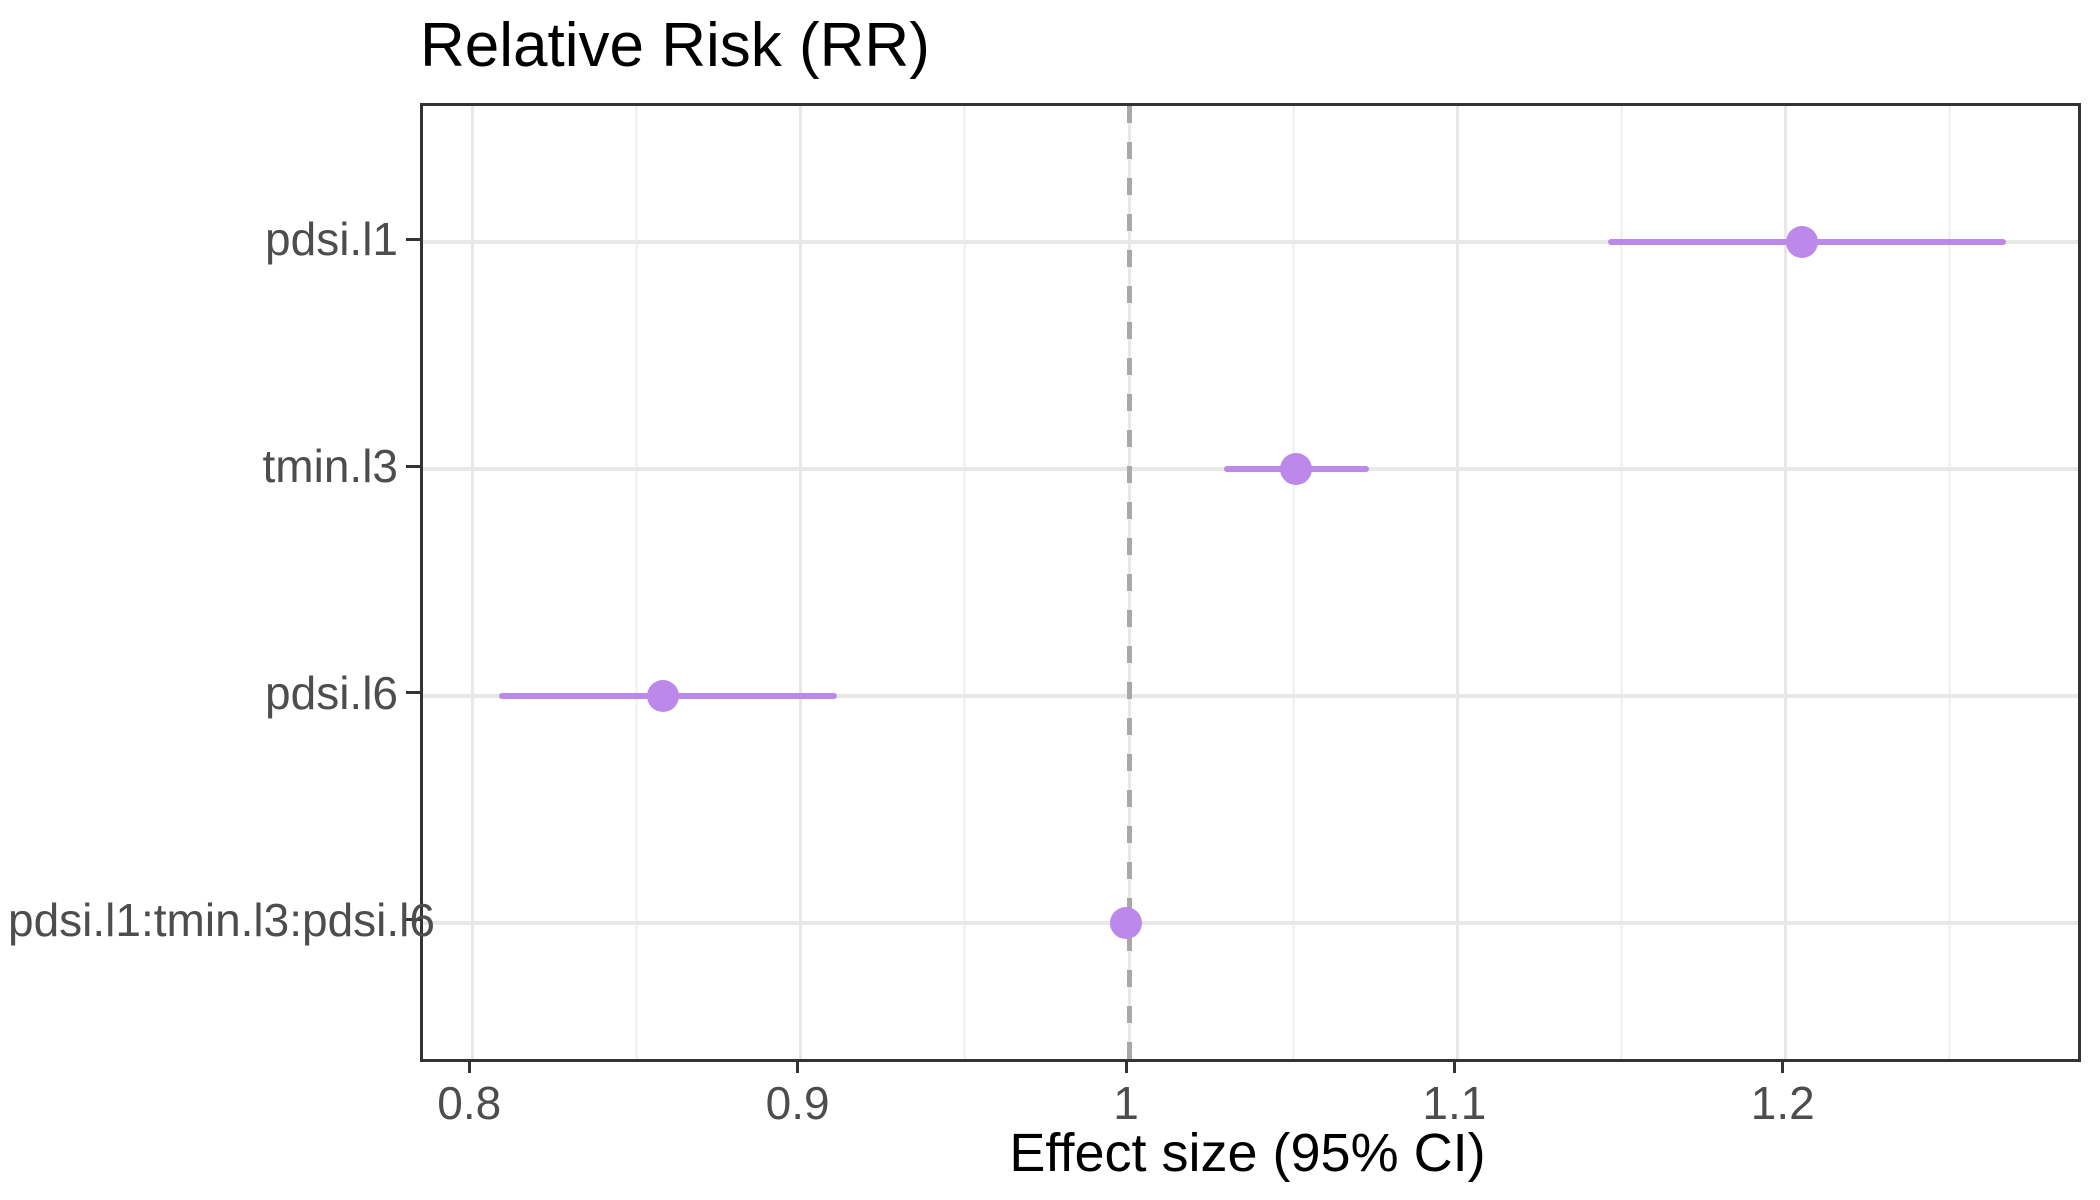 The width and height of the screenshot is (2100, 1200). What do you see at coordinates (469, 1103) in the screenshot?
I see `x-tick-label: 0.8` at bounding box center [469, 1103].